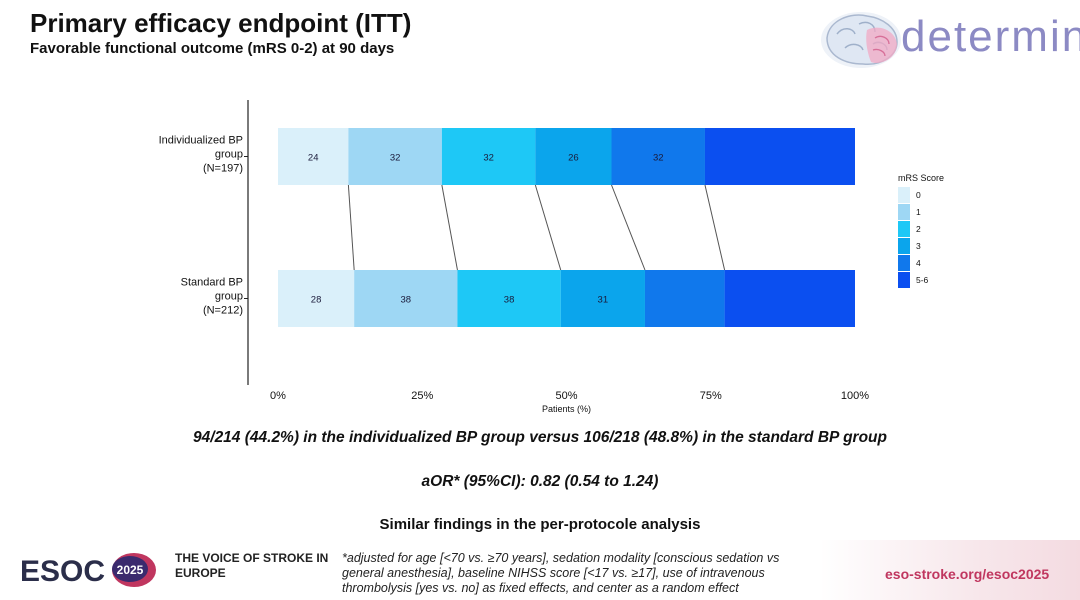 The width and height of the screenshot is (1080, 600). I want to click on bar-label-1-4: 32, so click(658, 158).